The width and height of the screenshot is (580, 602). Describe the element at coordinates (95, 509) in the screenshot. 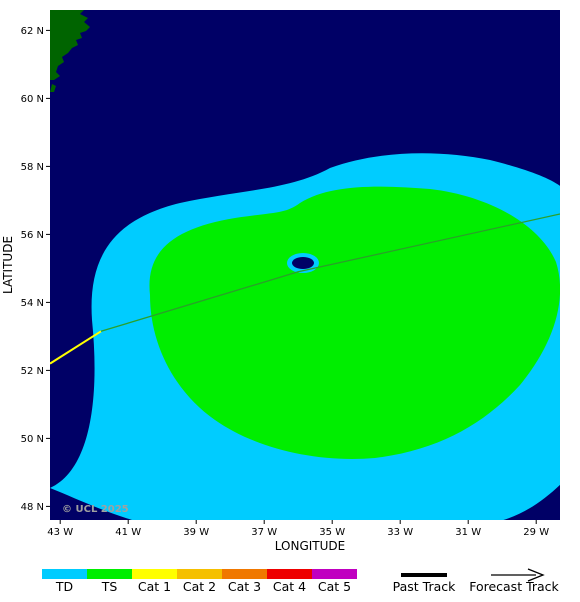

I see `copyright-notice: © UCL 2025` at that location.